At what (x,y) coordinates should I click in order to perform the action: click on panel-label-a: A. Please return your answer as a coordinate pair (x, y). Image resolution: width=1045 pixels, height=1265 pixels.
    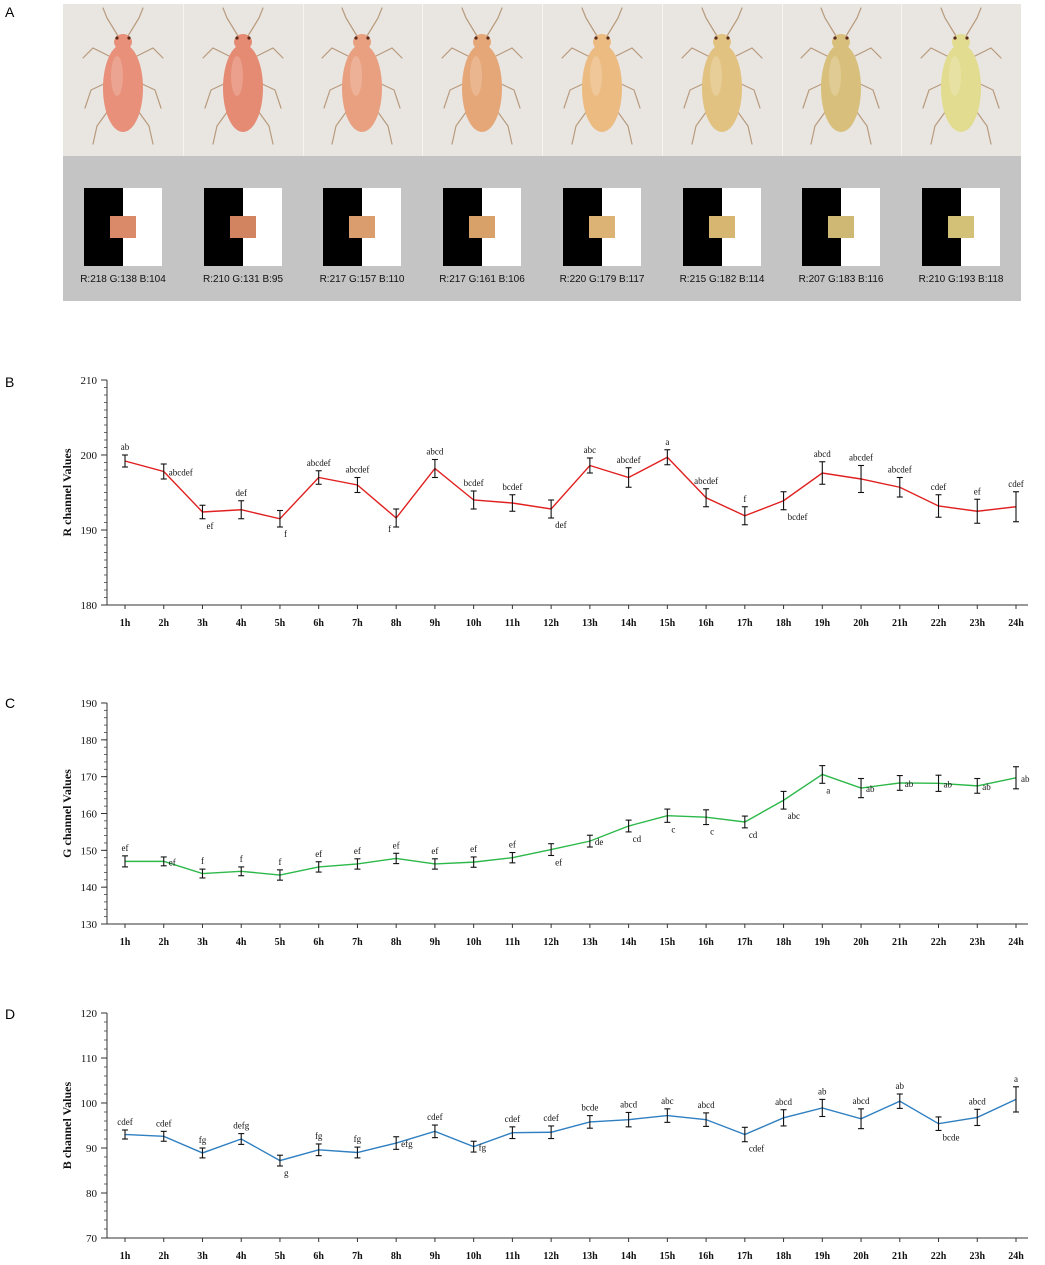
    Looking at the image, I should click on (10, 12).